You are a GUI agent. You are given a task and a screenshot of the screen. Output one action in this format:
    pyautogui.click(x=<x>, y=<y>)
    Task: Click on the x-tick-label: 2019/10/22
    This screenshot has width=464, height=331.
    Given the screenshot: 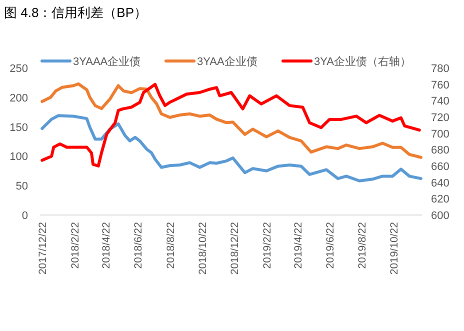 What is the action you would take?
    pyautogui.click(x=394, y=248)
    